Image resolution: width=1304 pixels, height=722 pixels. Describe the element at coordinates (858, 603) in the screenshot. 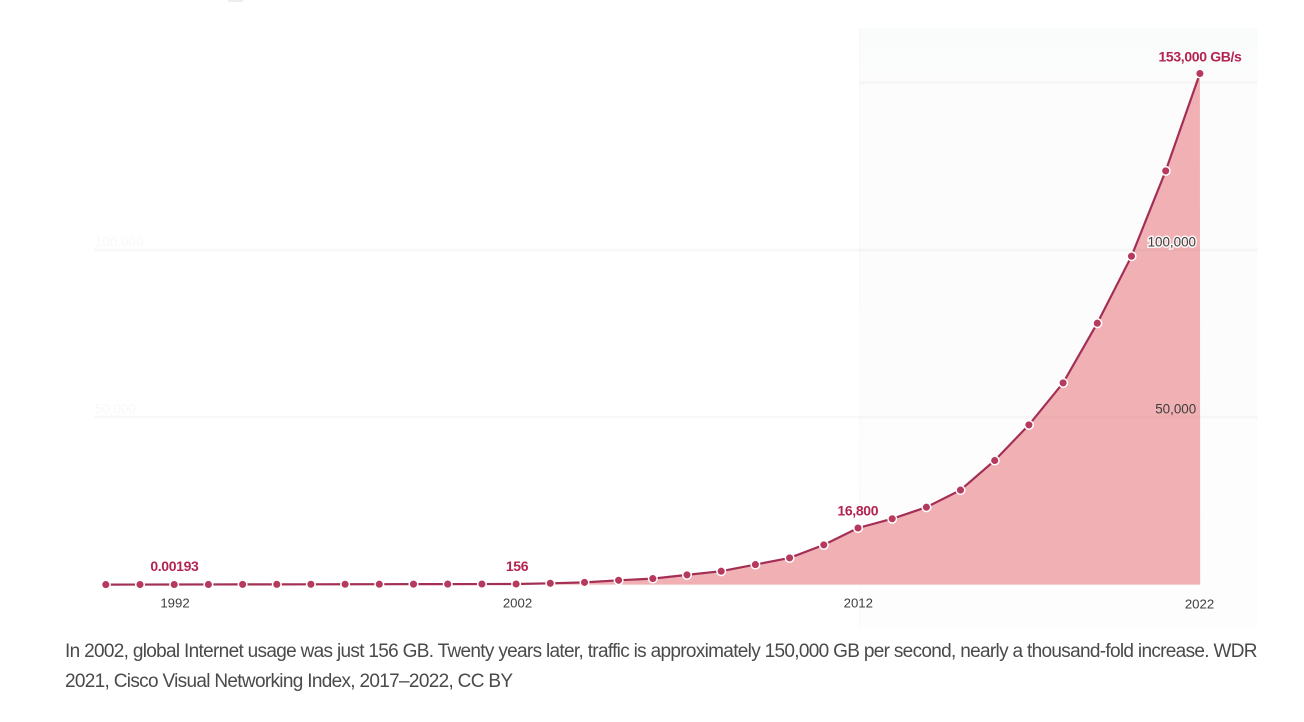

I see `svg-text: 2012` at that location.